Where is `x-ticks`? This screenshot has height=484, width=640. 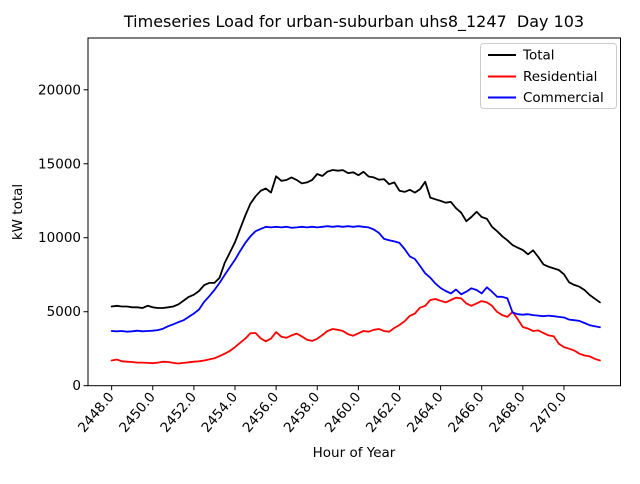
x-ticks is located at coordinates (338, 388).